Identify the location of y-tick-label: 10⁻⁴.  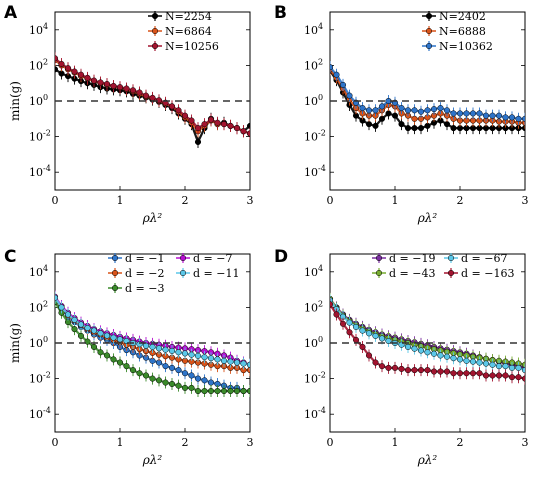
(40, 413).